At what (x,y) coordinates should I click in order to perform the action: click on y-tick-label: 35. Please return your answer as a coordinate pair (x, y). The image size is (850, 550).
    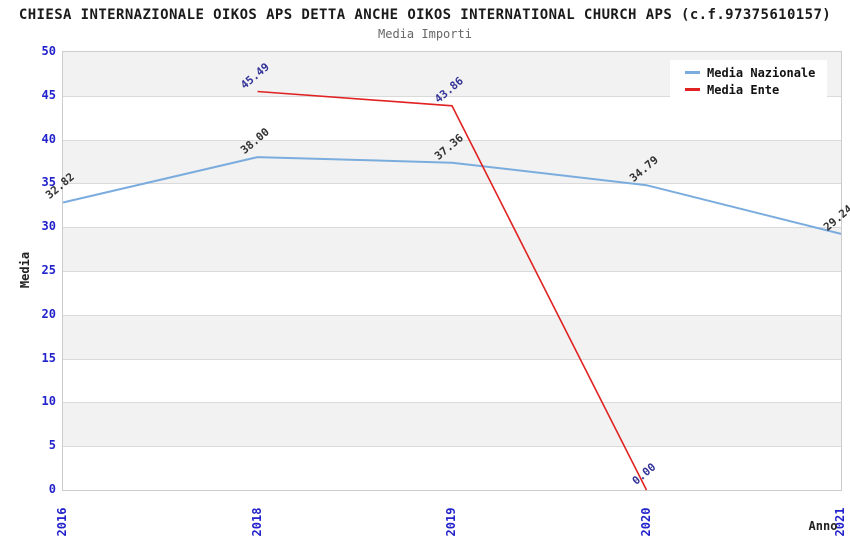
    Looking at the image, I should click on (48, 182).